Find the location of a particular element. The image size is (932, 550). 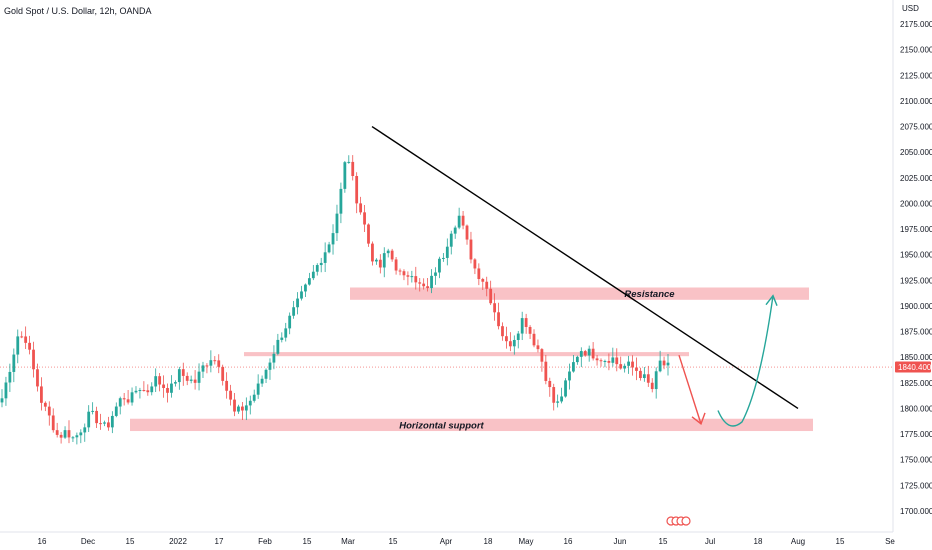

time-tick-label: Aug is located at coordinates (798, 541).